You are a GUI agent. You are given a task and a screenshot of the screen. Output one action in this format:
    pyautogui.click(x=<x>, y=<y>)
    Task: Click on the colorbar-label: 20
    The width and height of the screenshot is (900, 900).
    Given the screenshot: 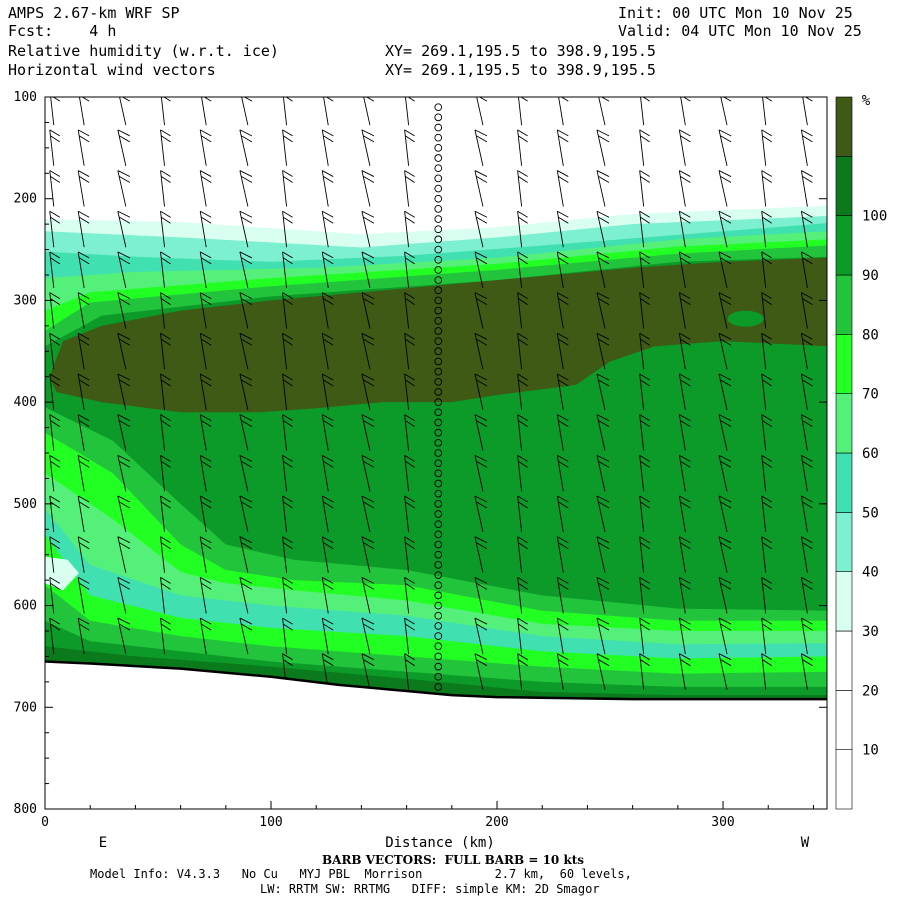 What is the action you would take?
    pyautogui.click(x=870, y=691)
    